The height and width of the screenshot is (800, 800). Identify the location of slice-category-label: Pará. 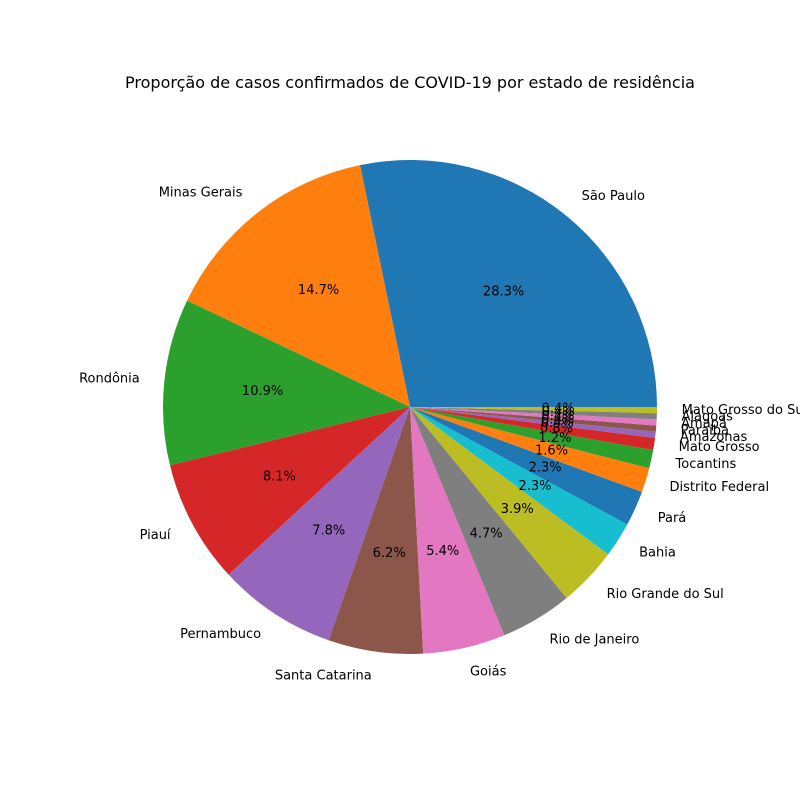
(672, 518).